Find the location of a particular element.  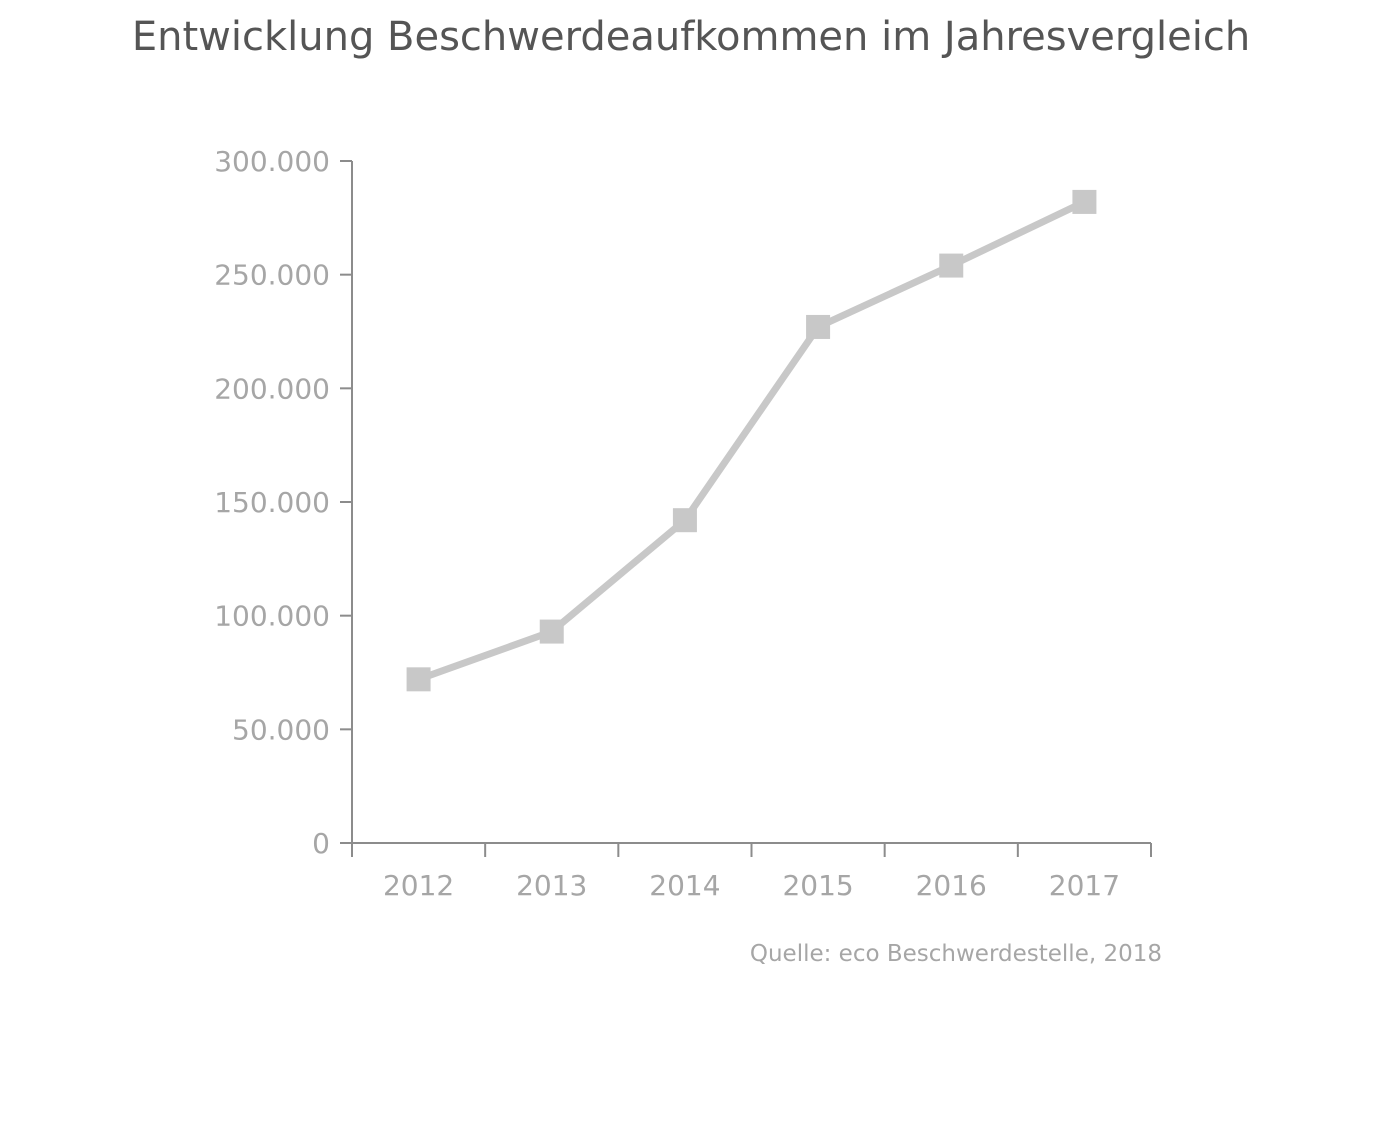

y-tick-label: 0 is located at coordinates (321, 843).